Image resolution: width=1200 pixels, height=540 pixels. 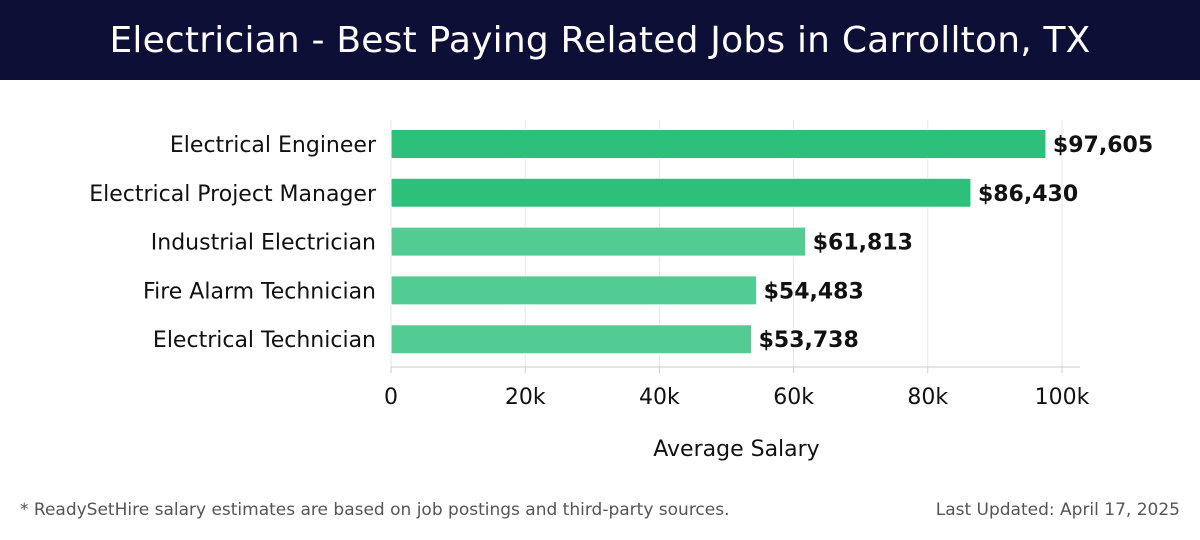 I want to click on x-tick-label: 20k, so click(x=525, y=397).